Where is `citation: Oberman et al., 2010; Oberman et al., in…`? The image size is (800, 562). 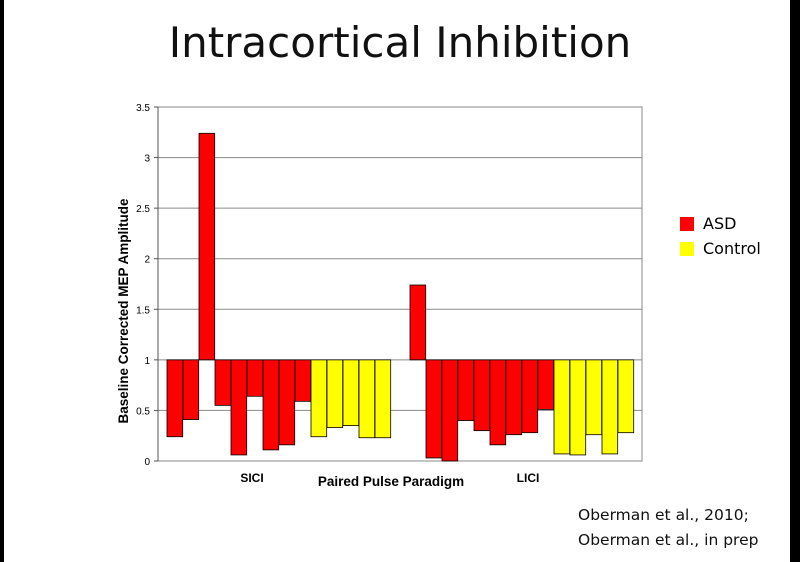
citation: Oberman et al., 2010; Oberman et al., in… is located at coordinates (668, 528).